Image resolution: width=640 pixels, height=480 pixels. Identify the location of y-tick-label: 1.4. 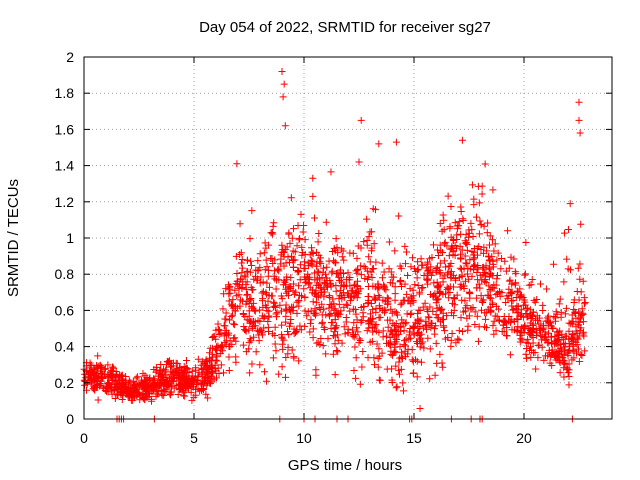
(65, 166).